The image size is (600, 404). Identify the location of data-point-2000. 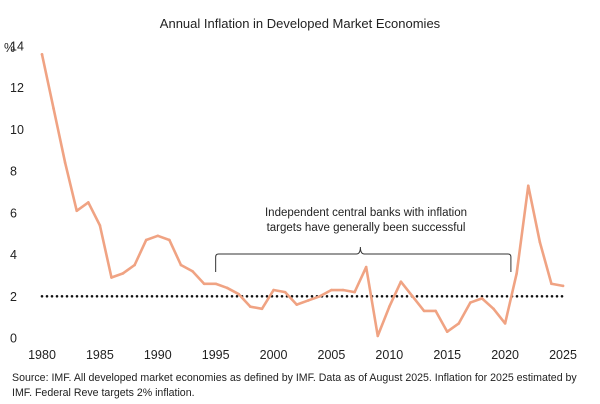
(273, 290).